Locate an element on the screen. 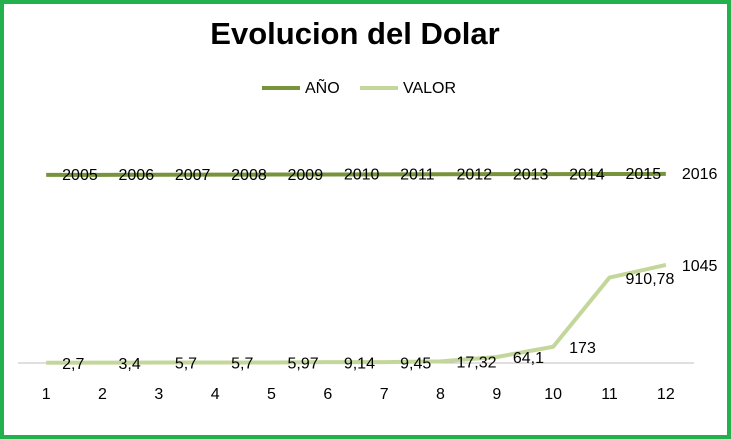  data-label: 2015 is located at coordinates (644, 174).